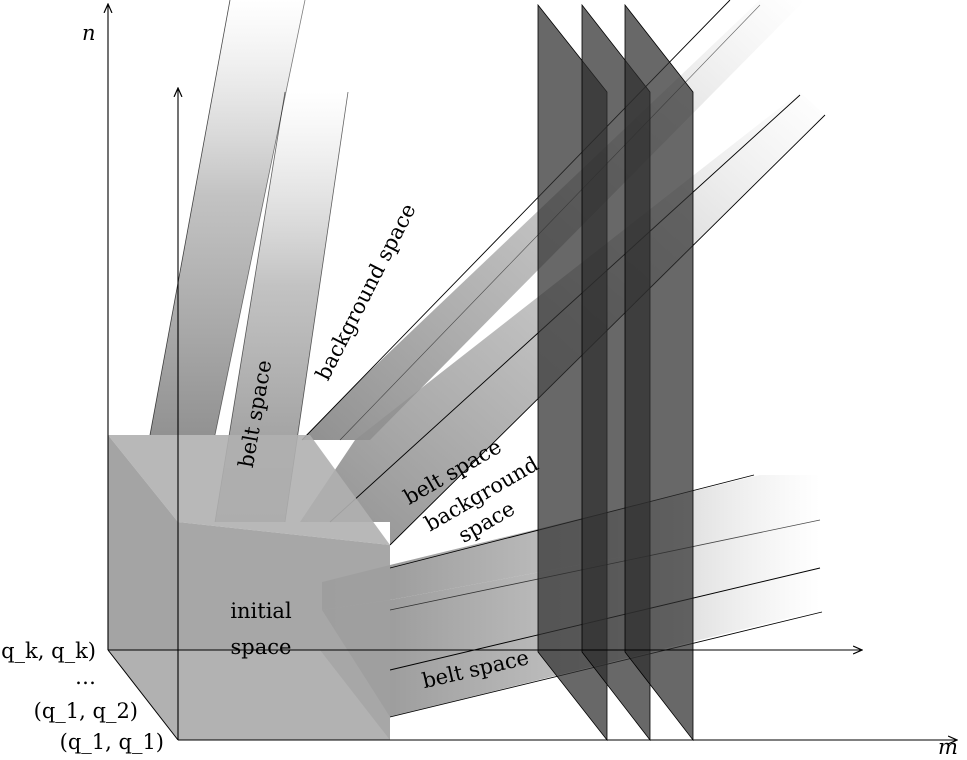 This screenshot has height=760, width=967. What do you see at coordinates (261, 647) in the screenshot?
I see `initial-space-label-line2: space` at bounding box center [261, 647].